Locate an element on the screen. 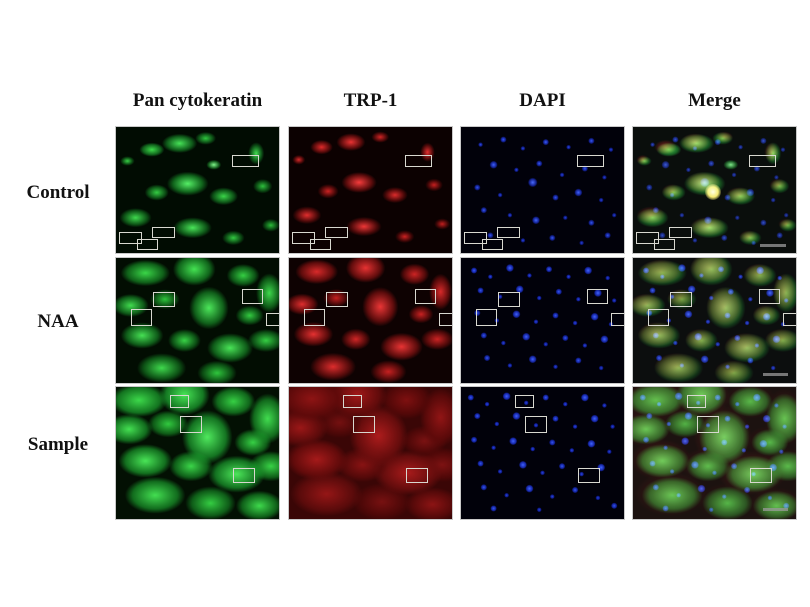 Image resolution: width=810 pixels, height=607 pixels. panel-sample-dapi is located at coordinates (542, 453).